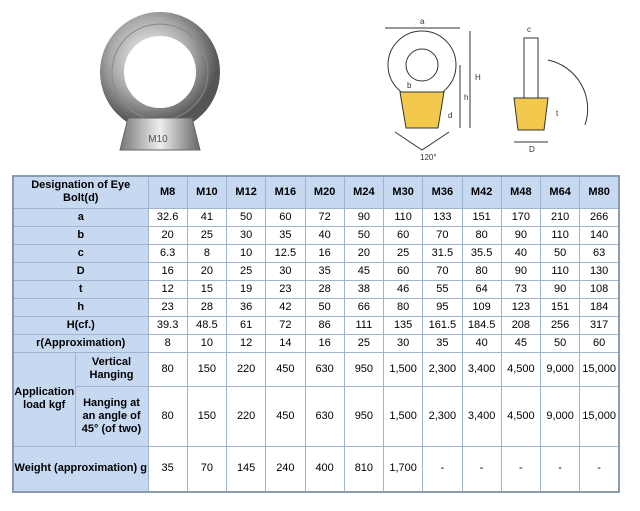  I want to click on value-cell: 170, so click(521, 217).